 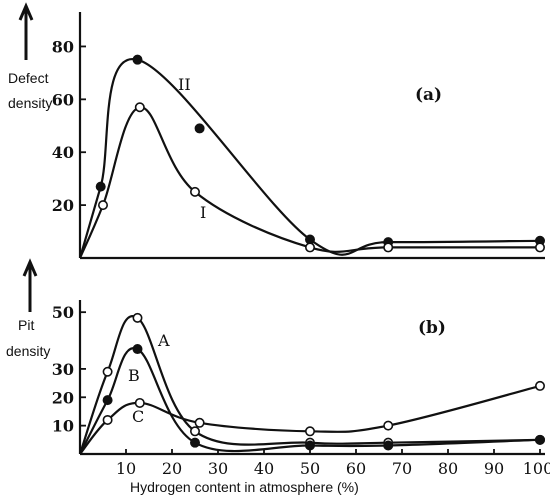 I want to click on x-tick-label-80: 80, so click(x=448, y=468).